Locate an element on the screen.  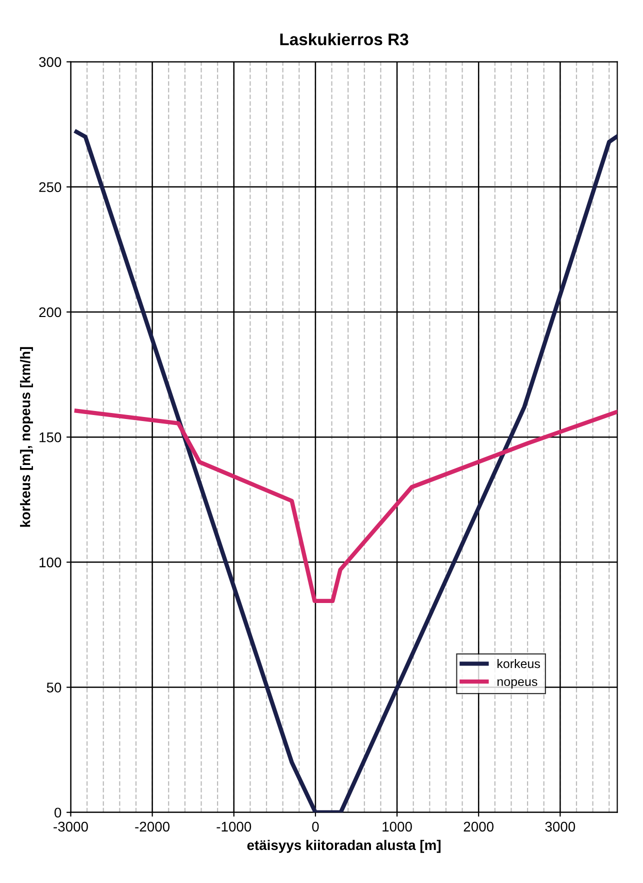
legend-label: nopeus is located at coordinates (518, 684).